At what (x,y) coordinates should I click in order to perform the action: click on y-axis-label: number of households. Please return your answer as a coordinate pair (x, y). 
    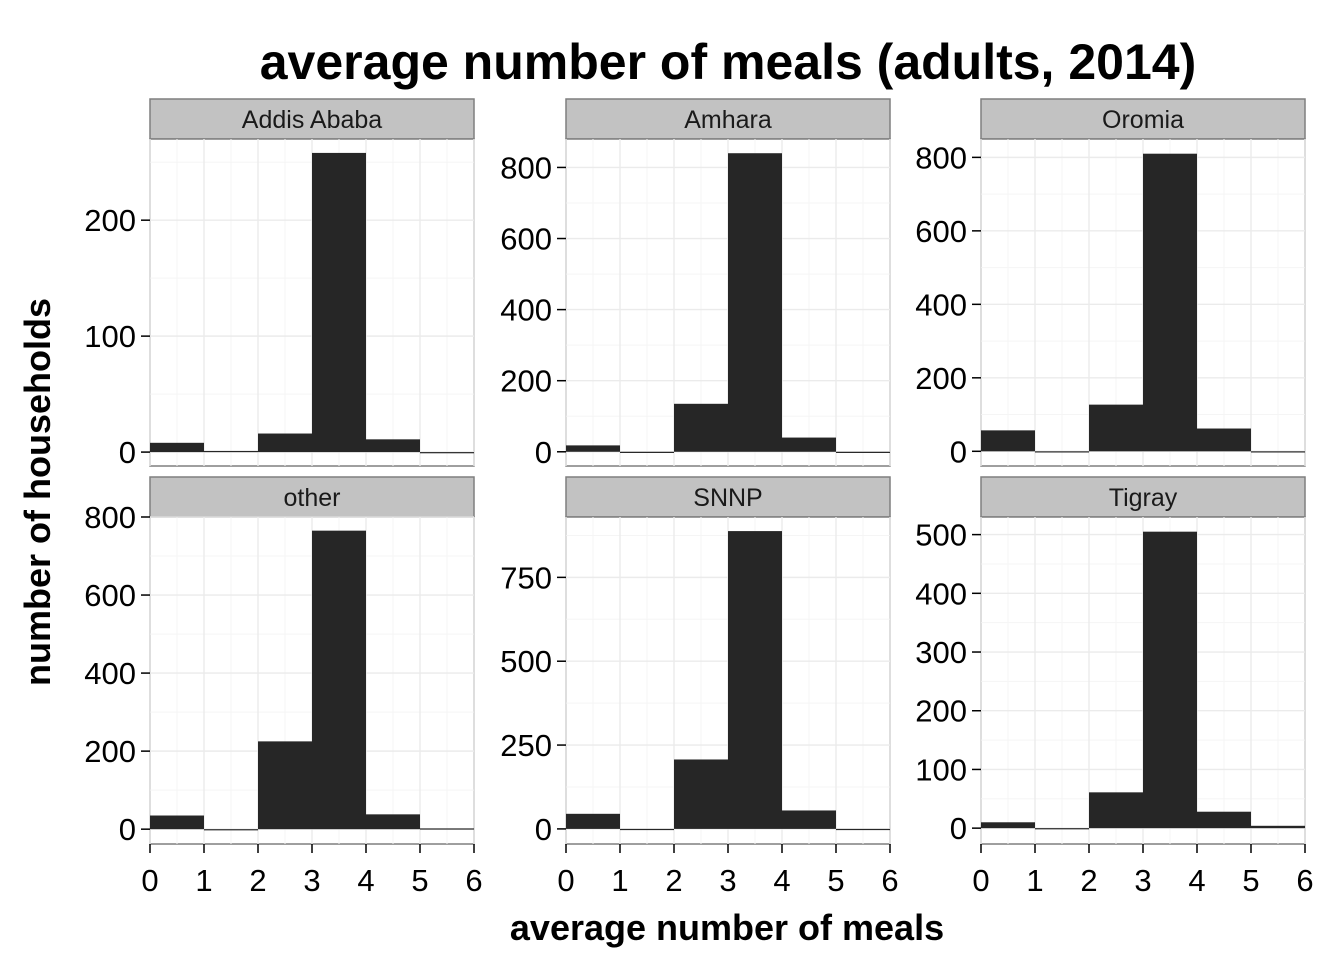
    Looking at the image, I should click on (37, 492).